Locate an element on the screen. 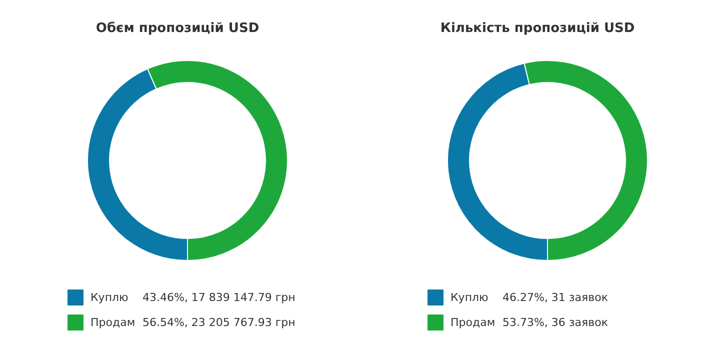  data-label: 46.27%, 31 заявок is located at coordinates (555, 297).